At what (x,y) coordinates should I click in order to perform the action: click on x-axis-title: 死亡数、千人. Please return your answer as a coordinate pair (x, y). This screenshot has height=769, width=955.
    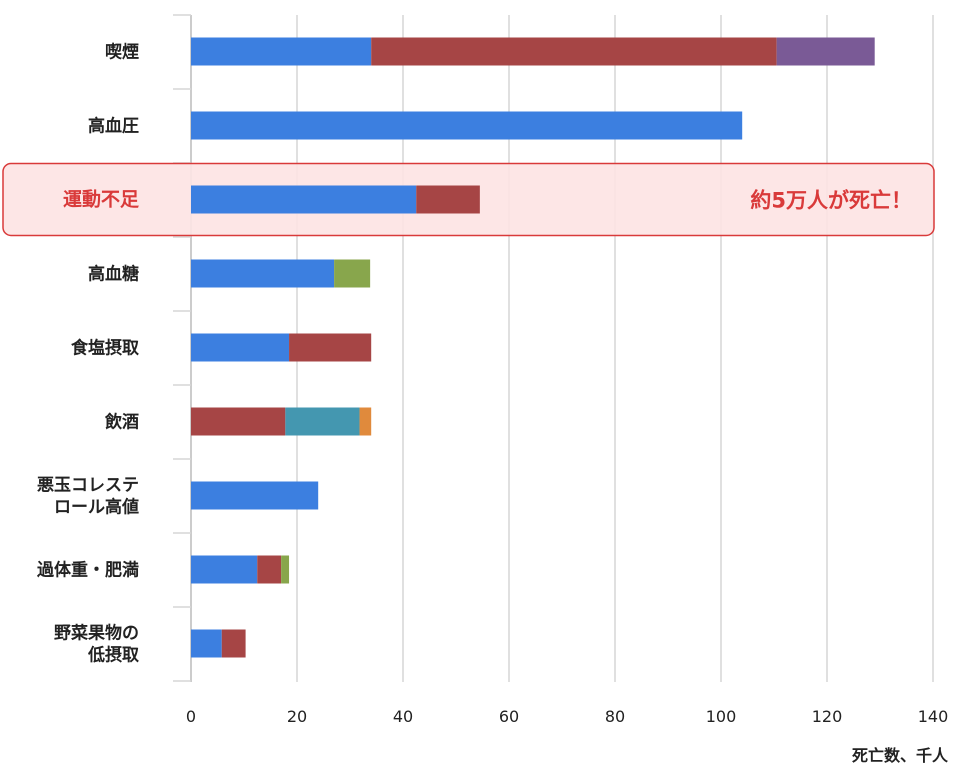
    Looking at the image, I should click on (900, 755).